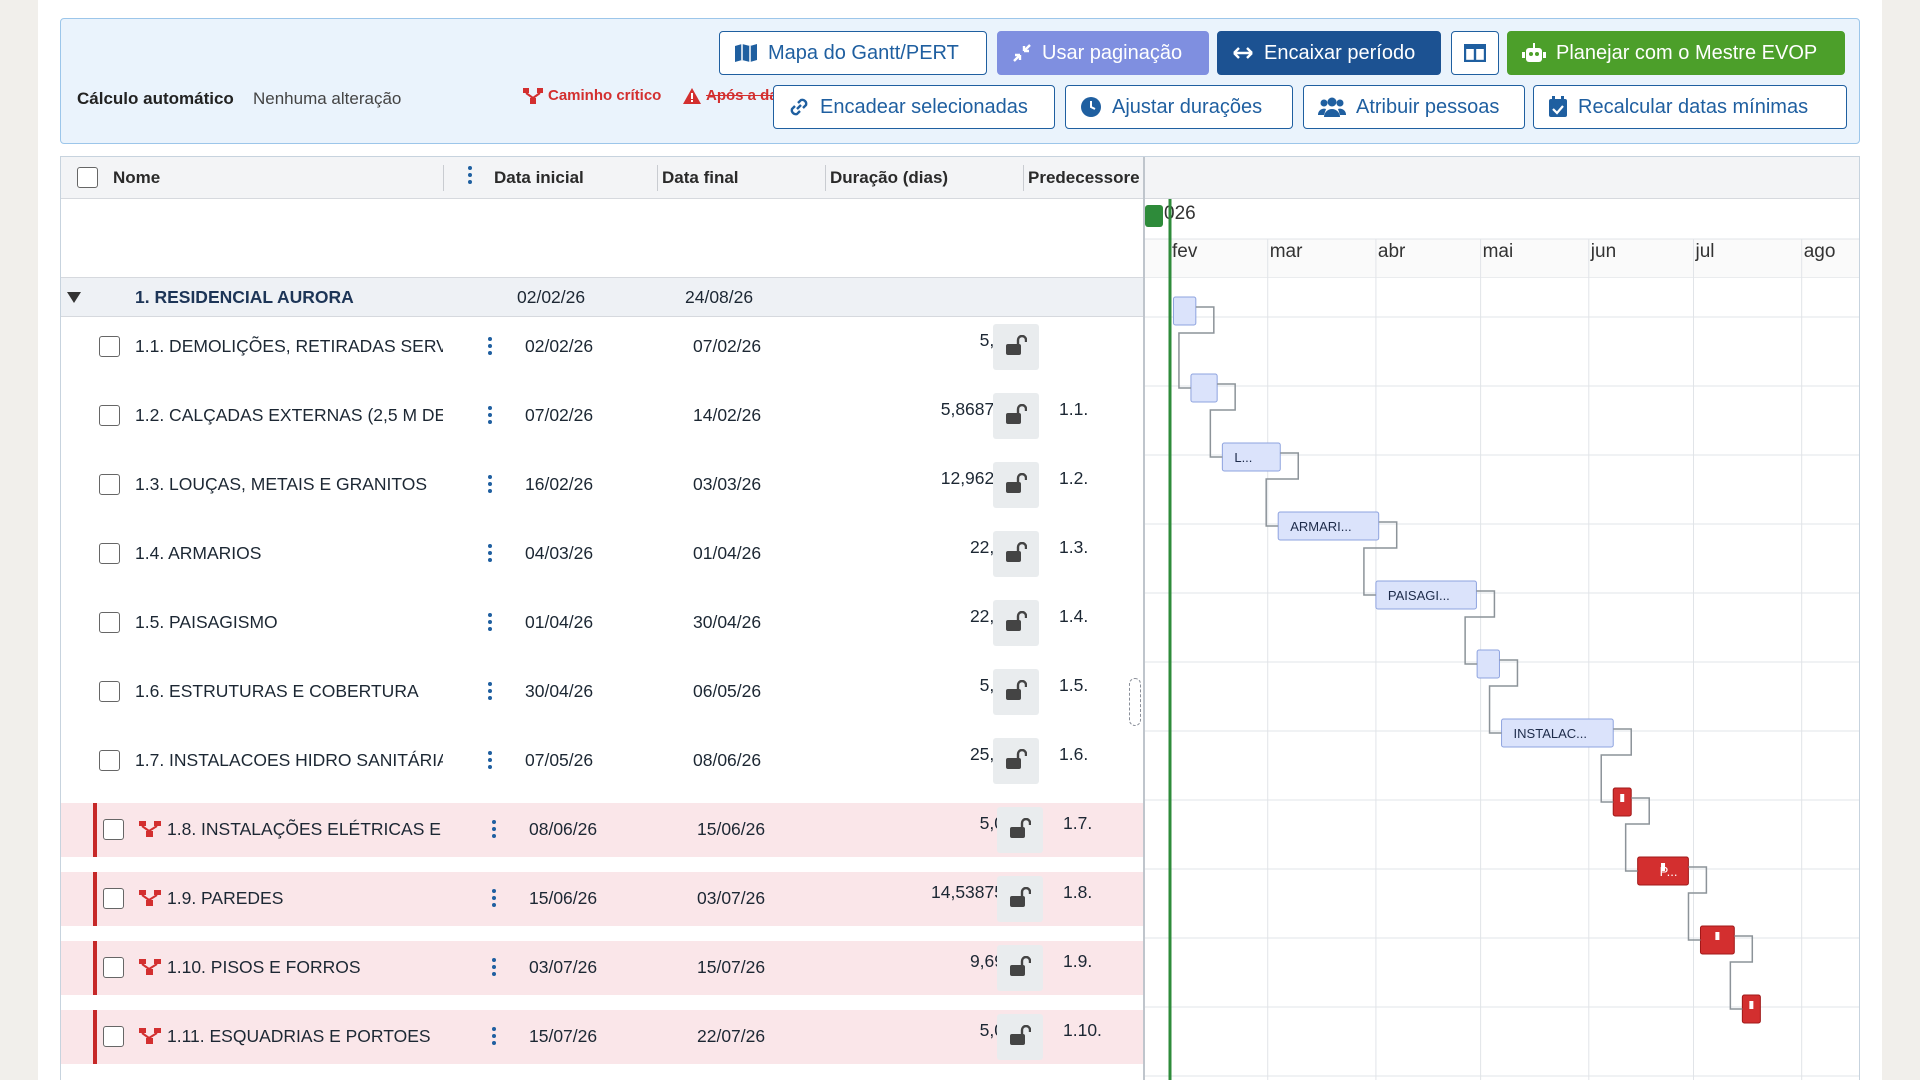  Describe the element at coordinates (967, 892) in the screenshot. I see `task-duration: 14,53875` at that location.